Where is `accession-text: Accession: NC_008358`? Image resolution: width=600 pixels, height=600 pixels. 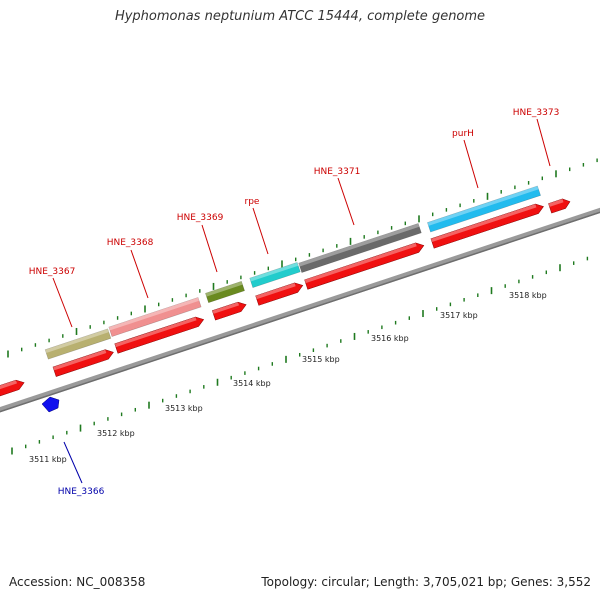 accession-text: Accession: NC_008358 is located at coordinates (77, 582).